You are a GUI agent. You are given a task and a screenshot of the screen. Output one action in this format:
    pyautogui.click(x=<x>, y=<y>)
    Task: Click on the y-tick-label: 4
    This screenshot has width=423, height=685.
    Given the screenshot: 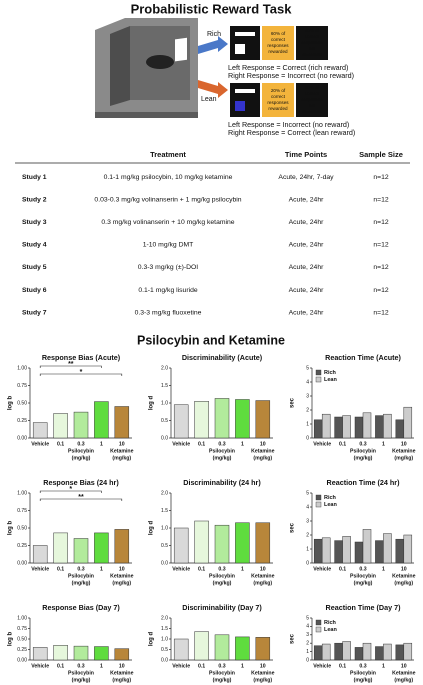 What is the action you would take?
    pyautogui.click(x=307, y=382)
    